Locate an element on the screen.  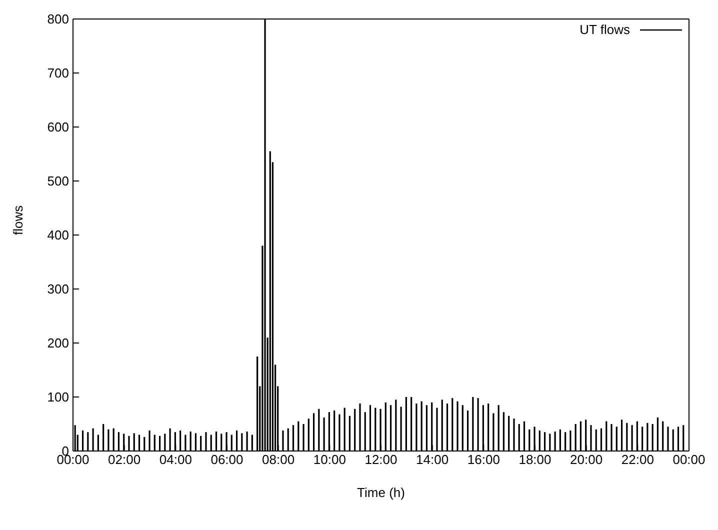
x-tick-label: 12:00 is located at coordinates (381, 460).